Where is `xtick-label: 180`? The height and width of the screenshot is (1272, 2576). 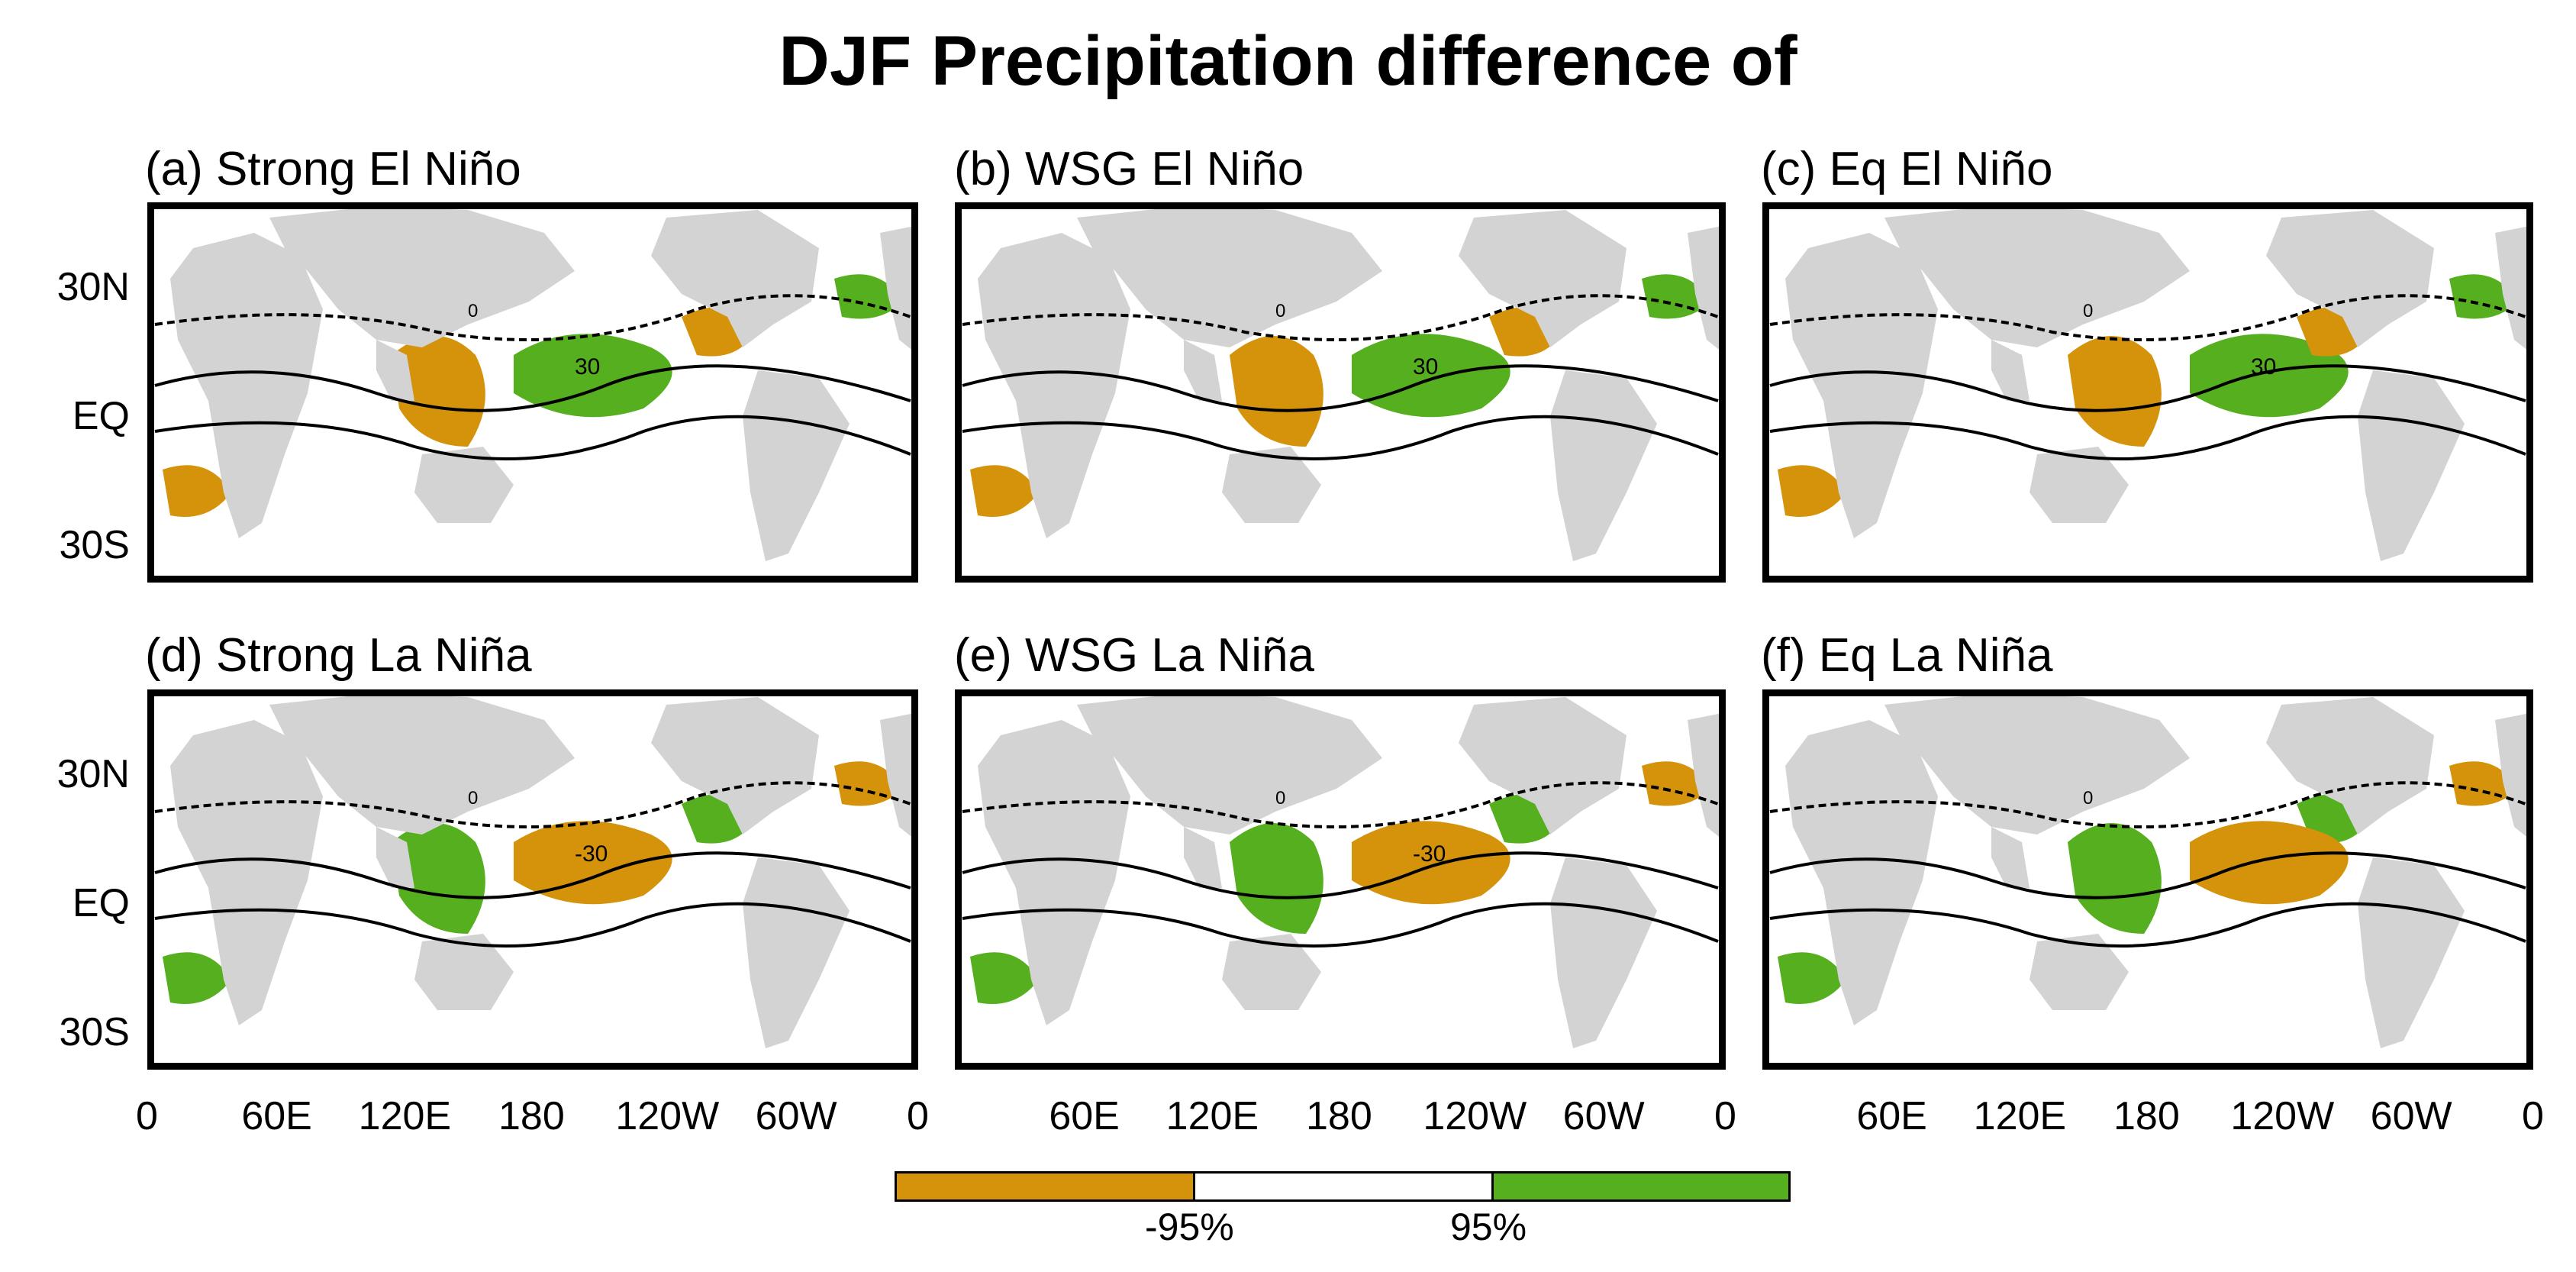 xtick-label: 180 is located at coordinates (531, 1116).